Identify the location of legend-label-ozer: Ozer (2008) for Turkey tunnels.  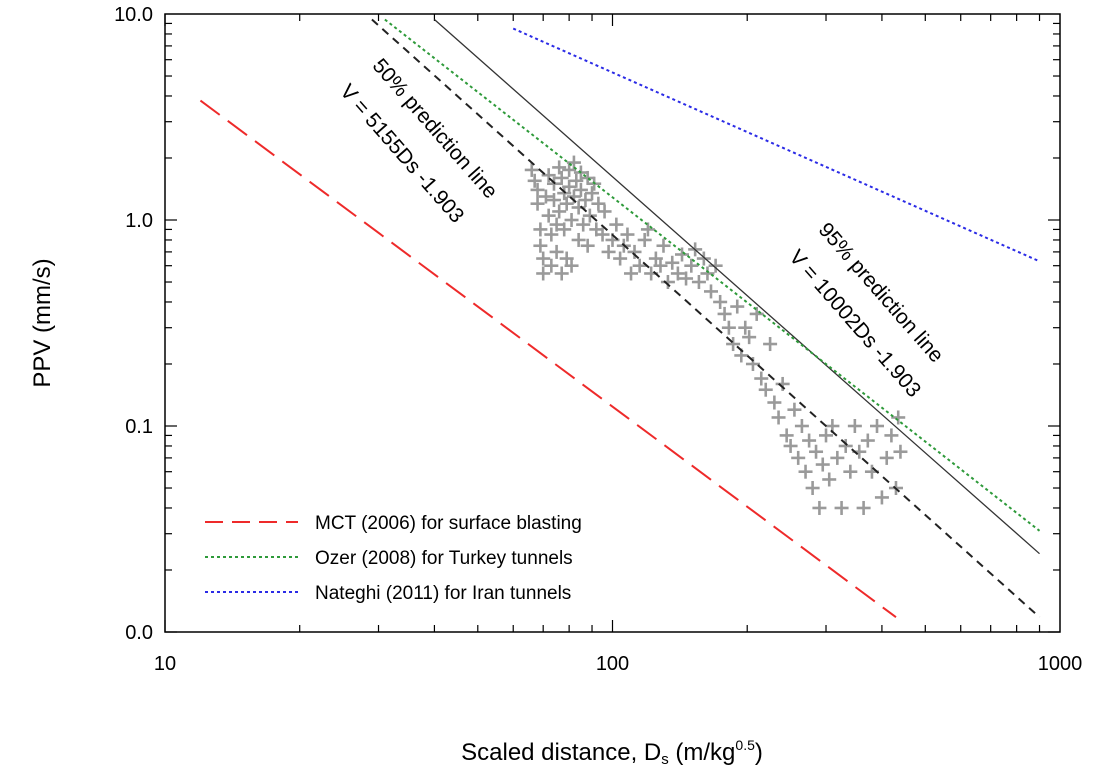
(444, 558).